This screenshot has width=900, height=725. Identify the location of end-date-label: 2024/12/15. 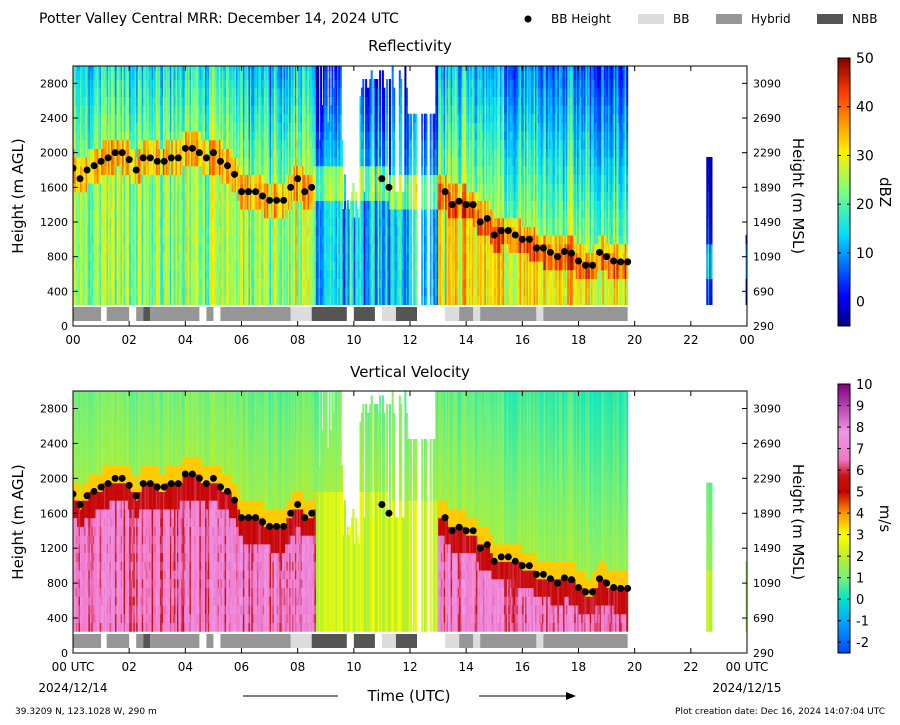
(746, 688).